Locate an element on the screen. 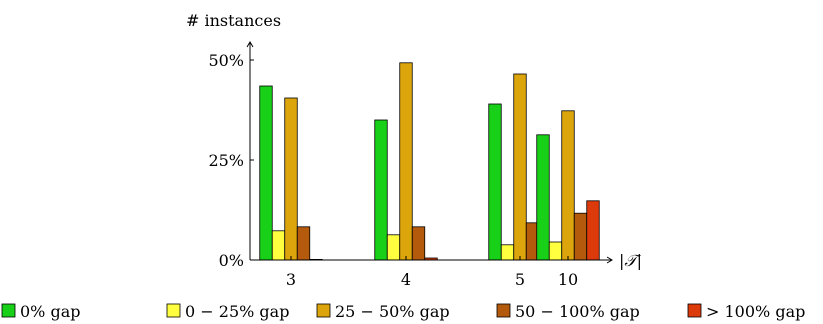 The image size is (823, 324). y-tick-label: 0% is located at coordinates (231, 260).